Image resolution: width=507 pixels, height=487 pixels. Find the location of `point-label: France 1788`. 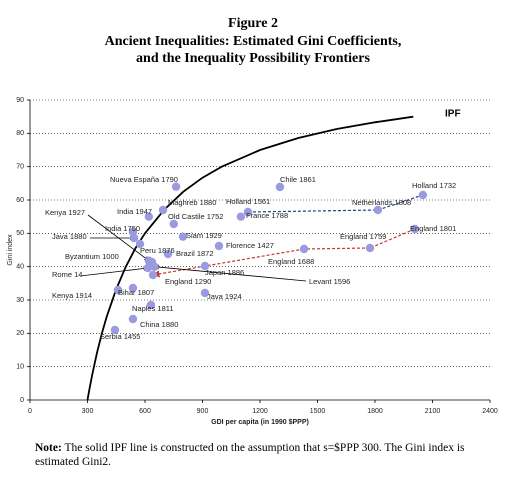

point-label: France 1788 is located at coordinates (267, 215).